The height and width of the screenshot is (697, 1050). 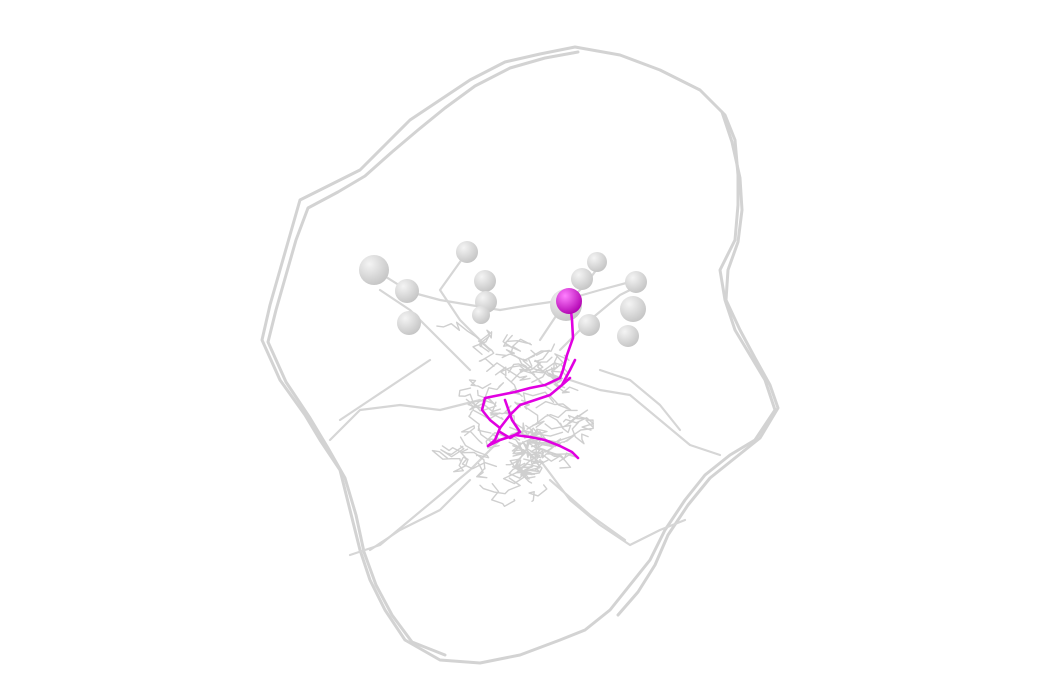 I want to click on neurite-lower-left, so click(x=425, y=497).